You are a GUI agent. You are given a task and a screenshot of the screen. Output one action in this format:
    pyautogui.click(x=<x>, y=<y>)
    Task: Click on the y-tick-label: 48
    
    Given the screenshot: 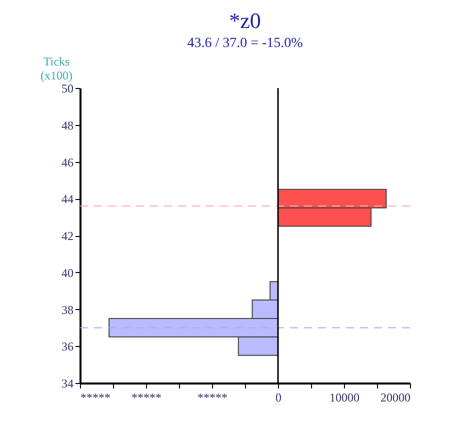 What is the action you would take?
    pyautogui.click(x=68, y=125)
    